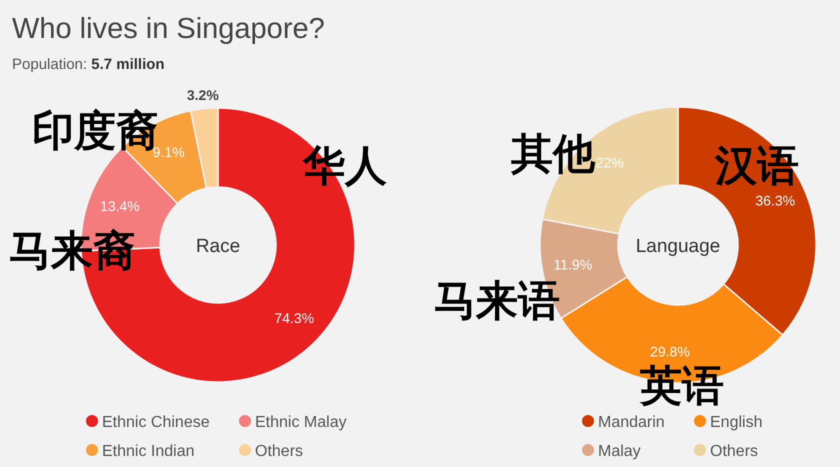 The height and width of the screenshot is (467, 840). I want to click on legend-label: Mandarin, so click(631, 422).